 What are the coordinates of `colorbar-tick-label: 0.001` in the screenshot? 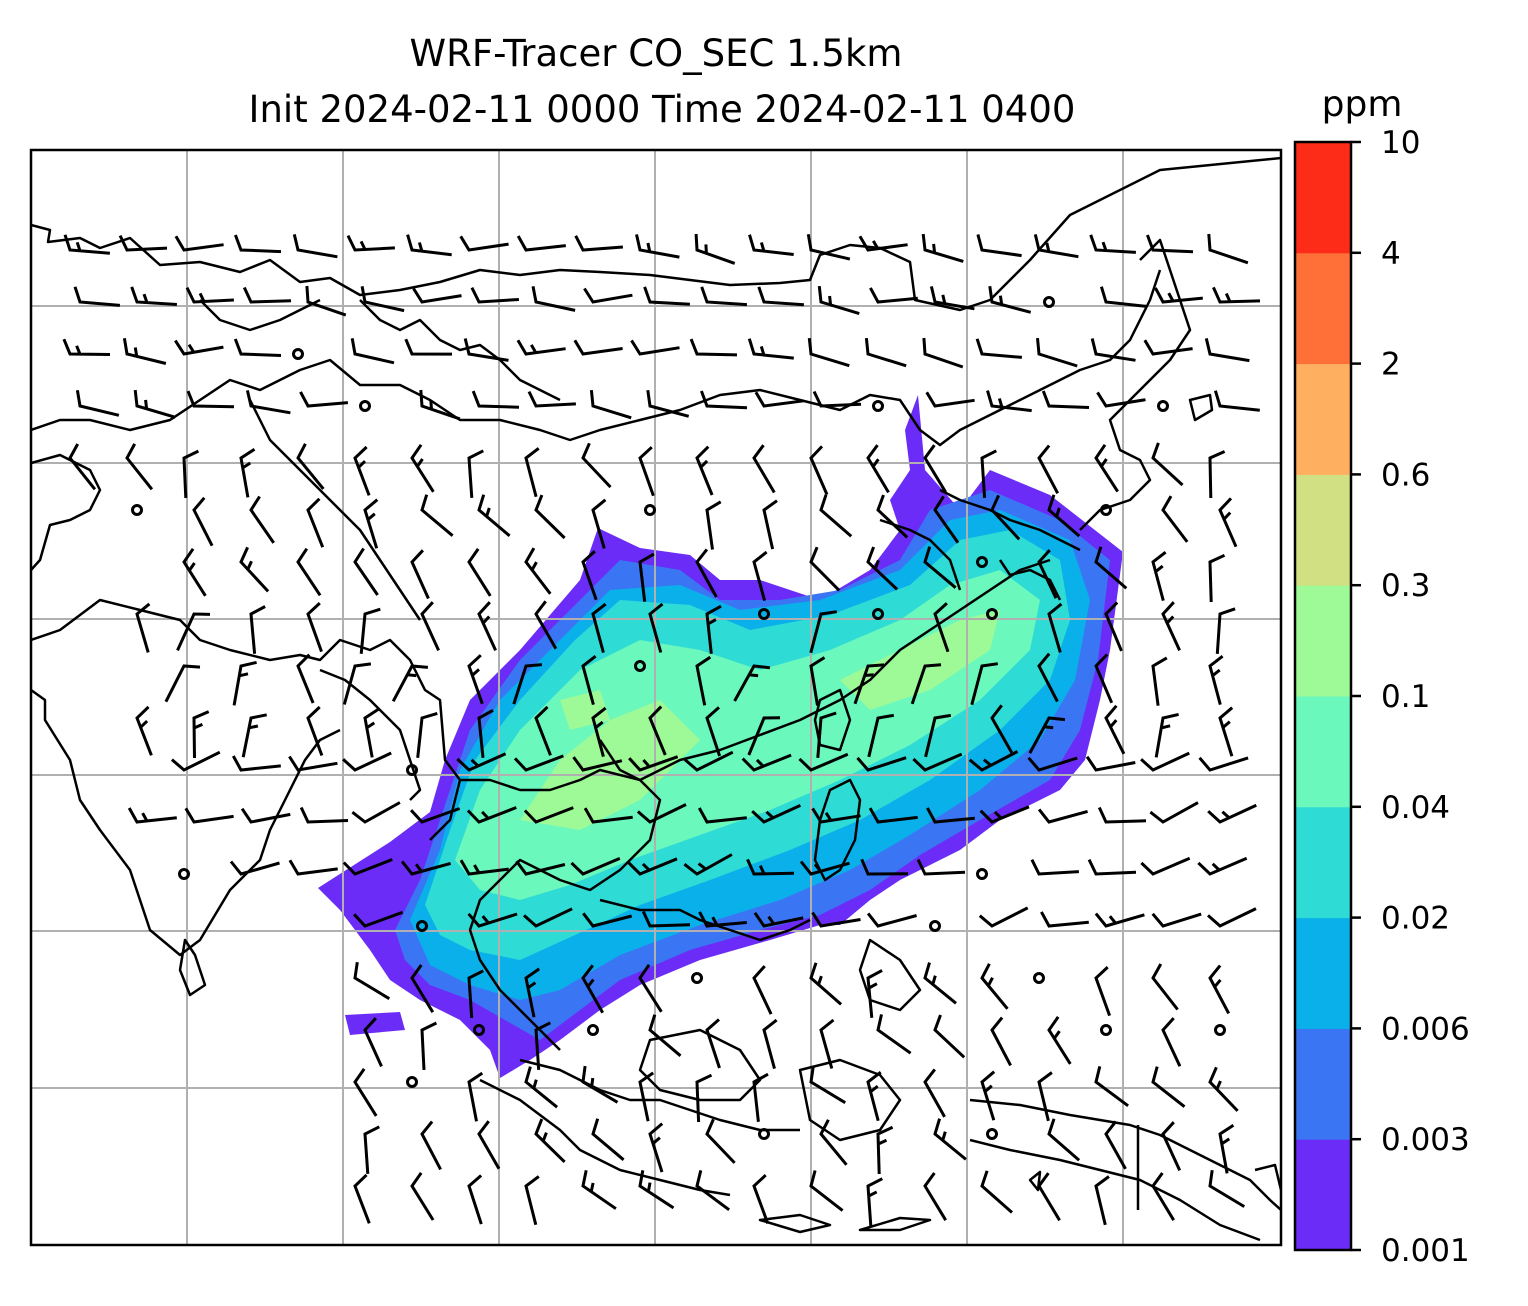 It's located at (1425, 1251).